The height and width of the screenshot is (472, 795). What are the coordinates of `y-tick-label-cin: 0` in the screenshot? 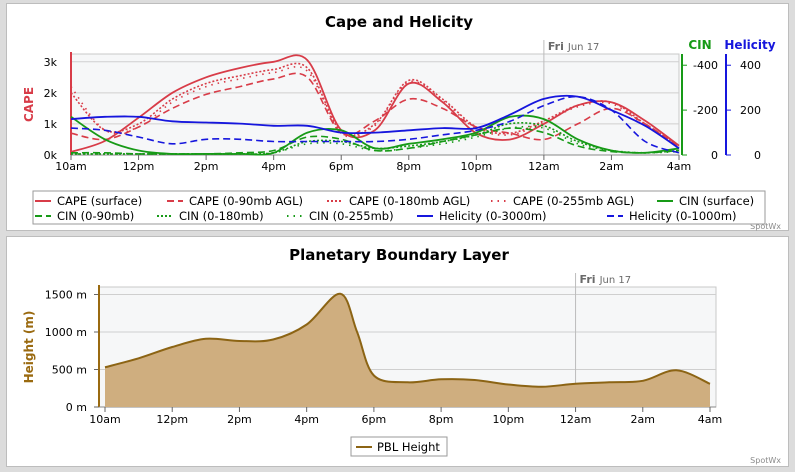 It's located at (714, 155).